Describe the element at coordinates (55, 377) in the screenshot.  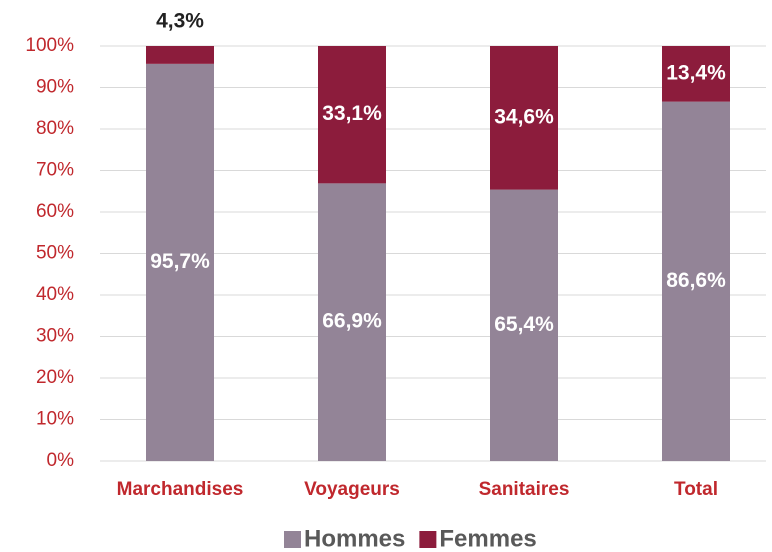
I see `y-tick-label: 20%` at that location.